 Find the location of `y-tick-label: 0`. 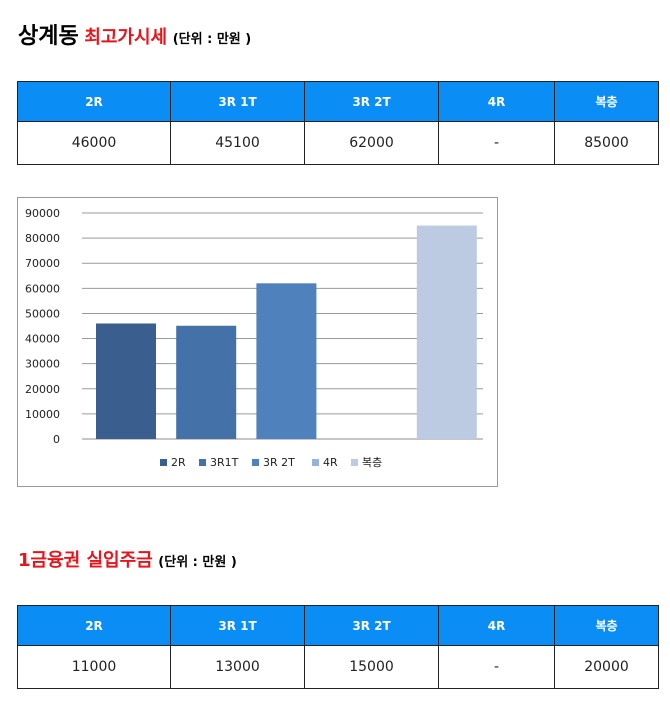

y-tick-label: 0 is located at coordinates (56, 439).